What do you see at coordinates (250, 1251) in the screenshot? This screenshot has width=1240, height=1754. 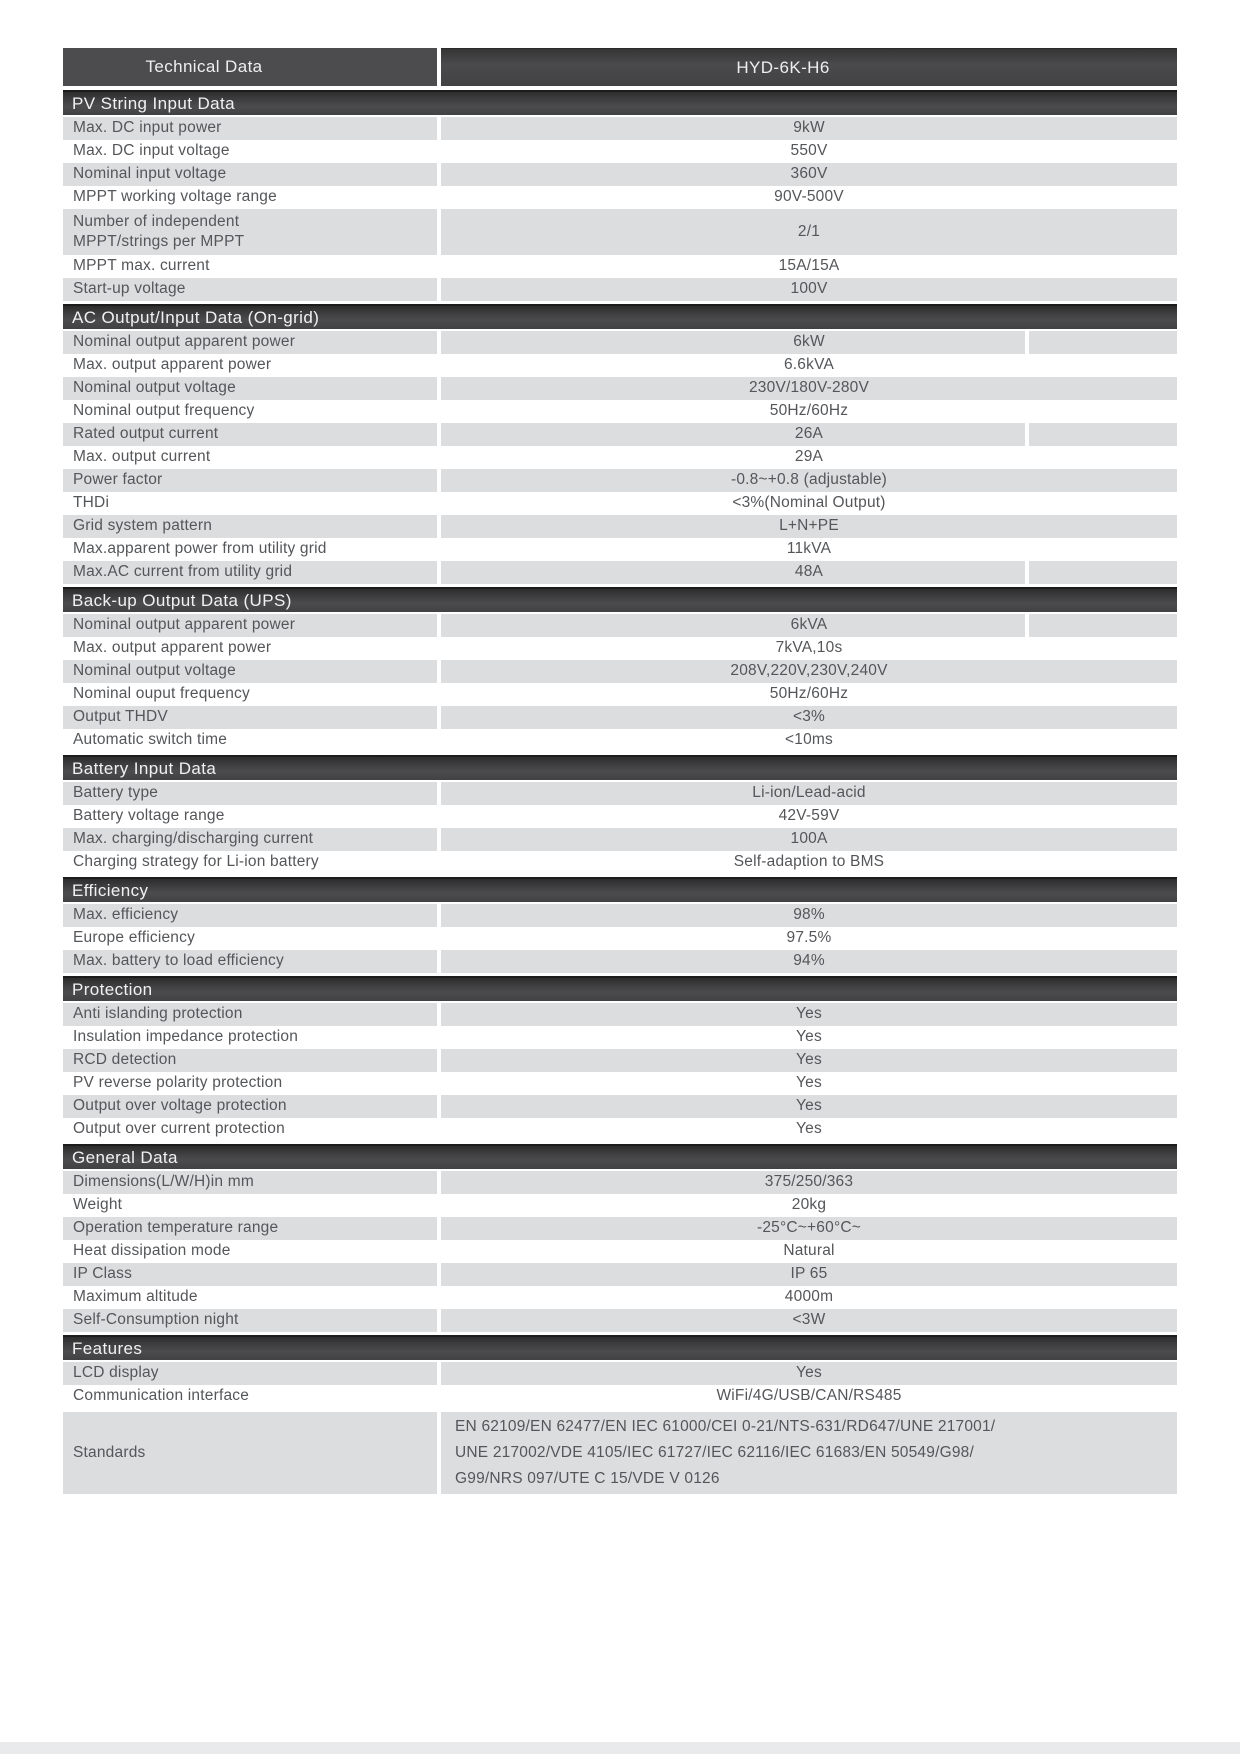 I see `row-label: Heat dissipation mode` at bounding box center [250, 1251].